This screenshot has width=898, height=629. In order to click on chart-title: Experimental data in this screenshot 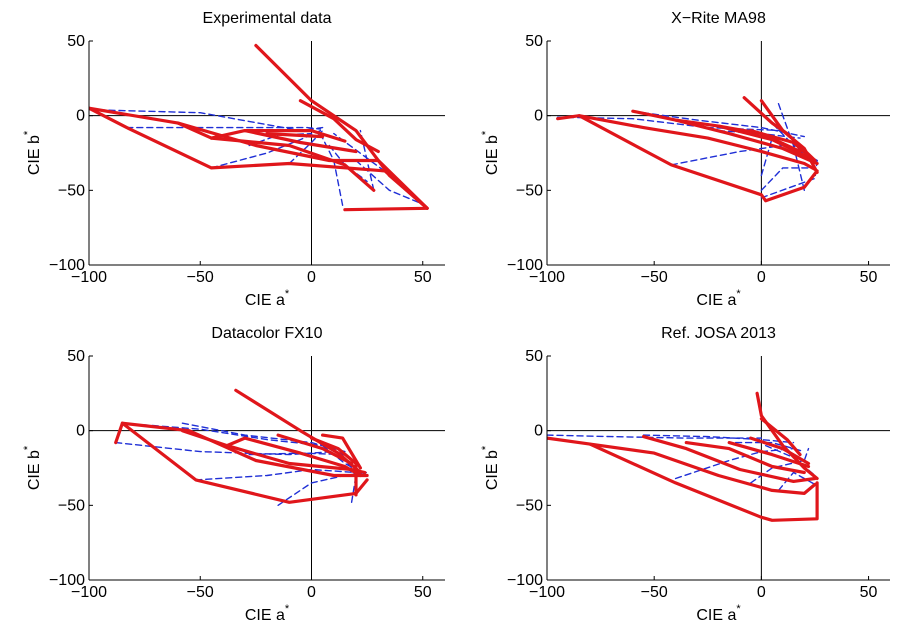, I will do `click(267, 18)`.